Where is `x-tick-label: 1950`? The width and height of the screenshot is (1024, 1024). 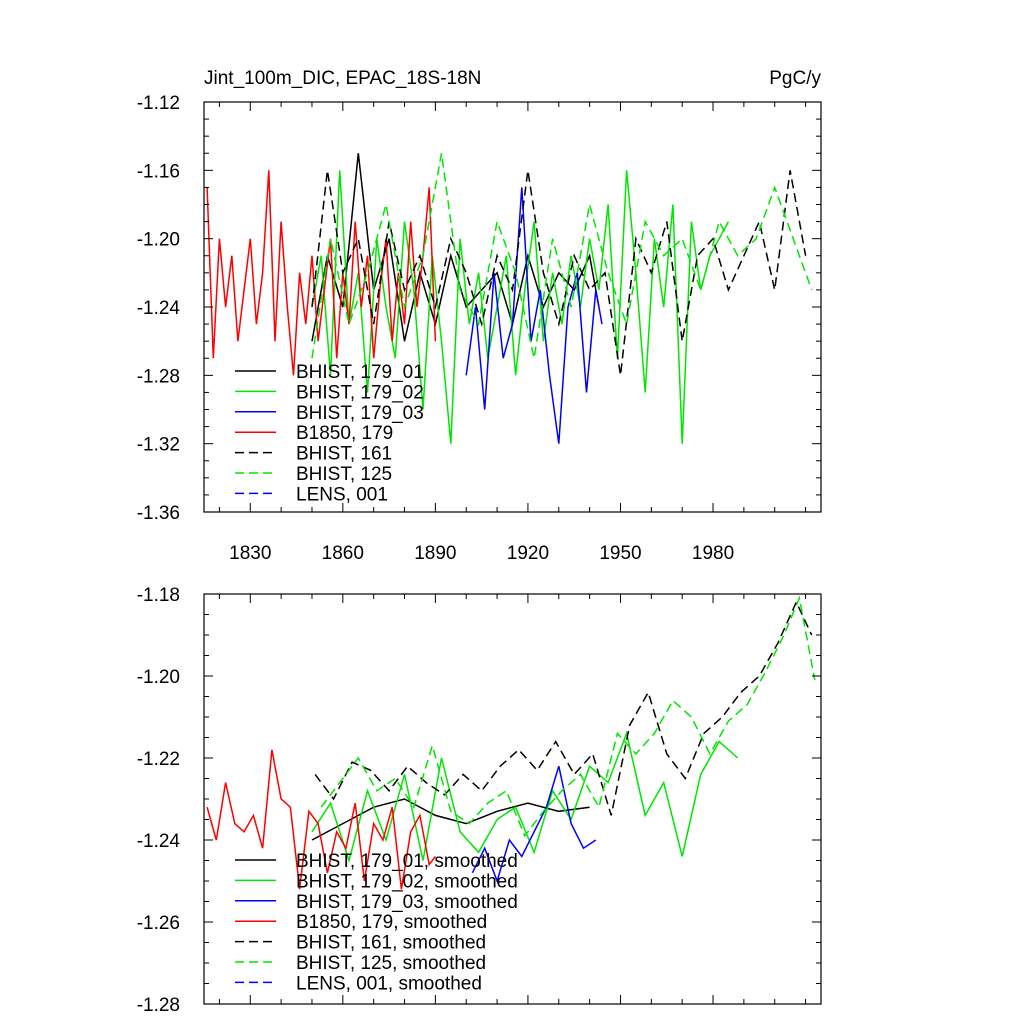
x-tick-label: 1950 is located at coordinates (620, 553).